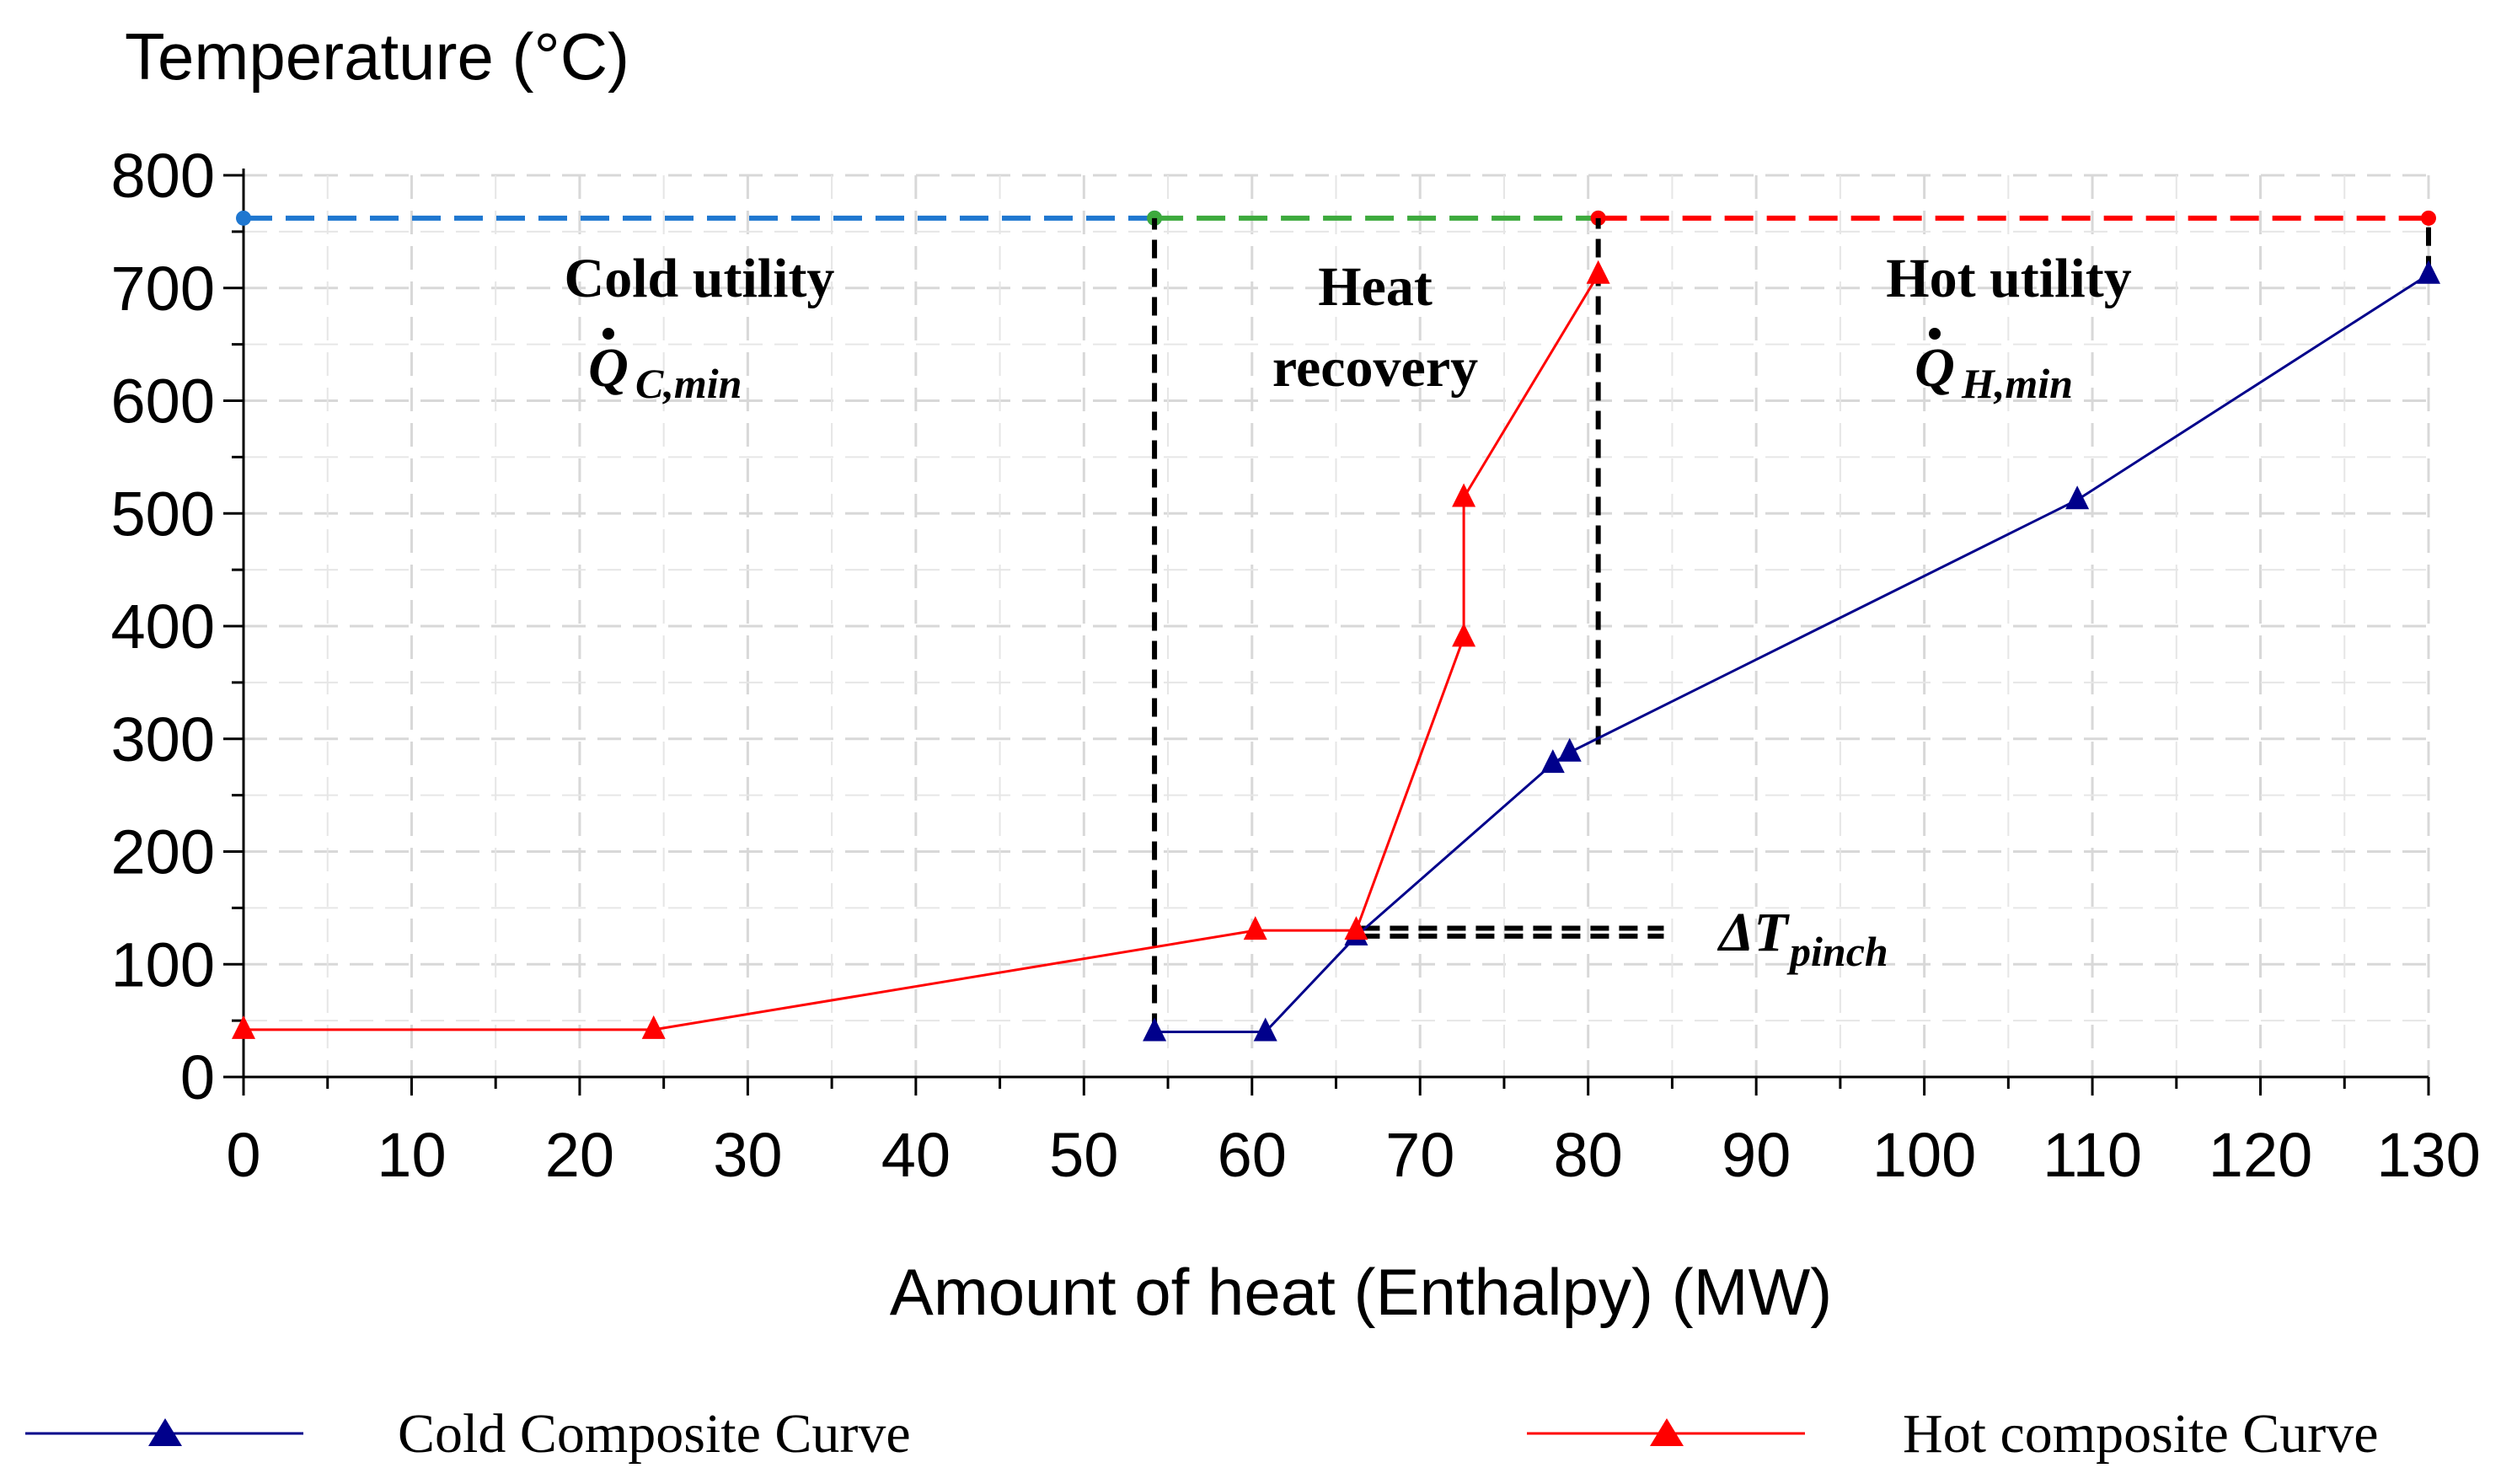  What do you see at coordinates (1202, 1434) in the screenshot?
I see `legend: Cold Composite Curve Hot composite Curve` at bounding box center [1202, 1434].